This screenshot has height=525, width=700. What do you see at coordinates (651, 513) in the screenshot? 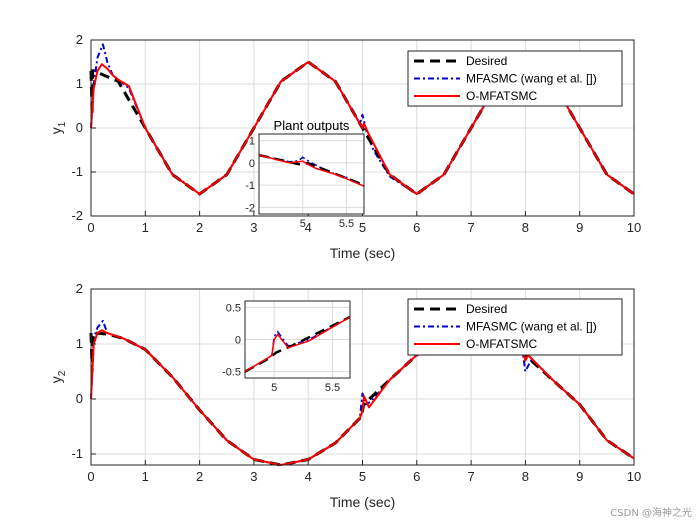
I see `watermark: CSDN @海神之光` at bounding box center [651, 513].